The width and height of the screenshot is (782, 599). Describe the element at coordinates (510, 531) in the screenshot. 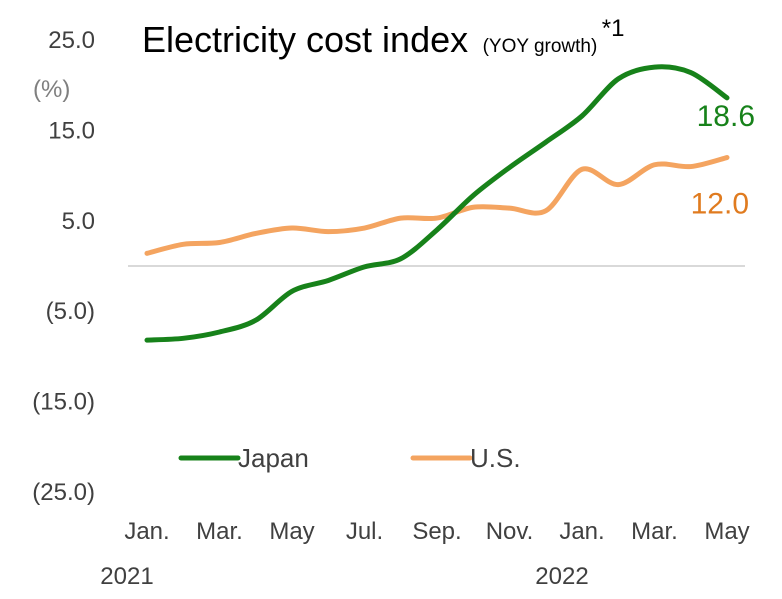

I see `x-tick-label: Nov.` at that location.